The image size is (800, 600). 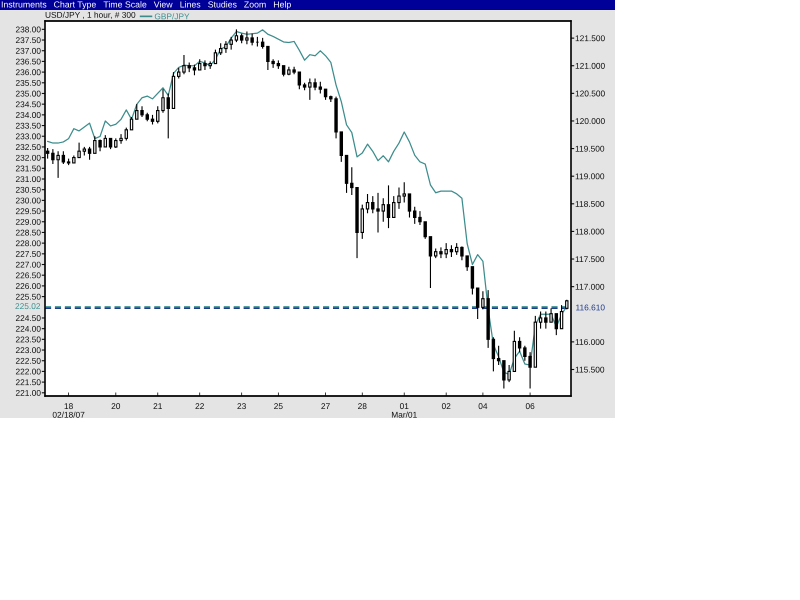 I want to click on x-tick-label: 25, so click(x=278, y=406).